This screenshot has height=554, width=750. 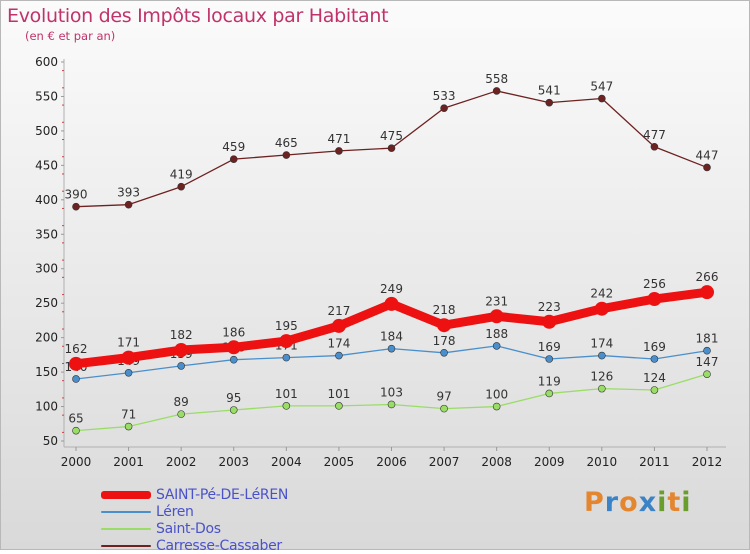 What do you see at coordinates (654, 462) in the screenshot?
I see `x-tick-label: 2011` at bounding box center [654, 462].